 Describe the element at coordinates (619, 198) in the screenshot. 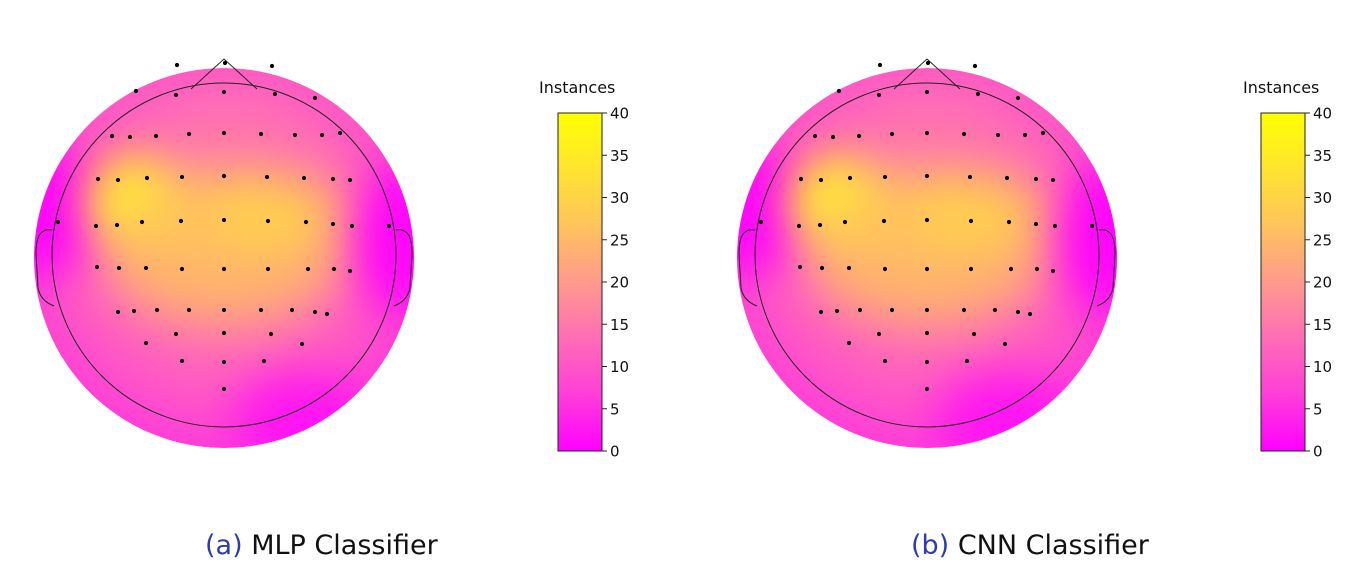

I see `colorbar-tick-label: 30` at that location.